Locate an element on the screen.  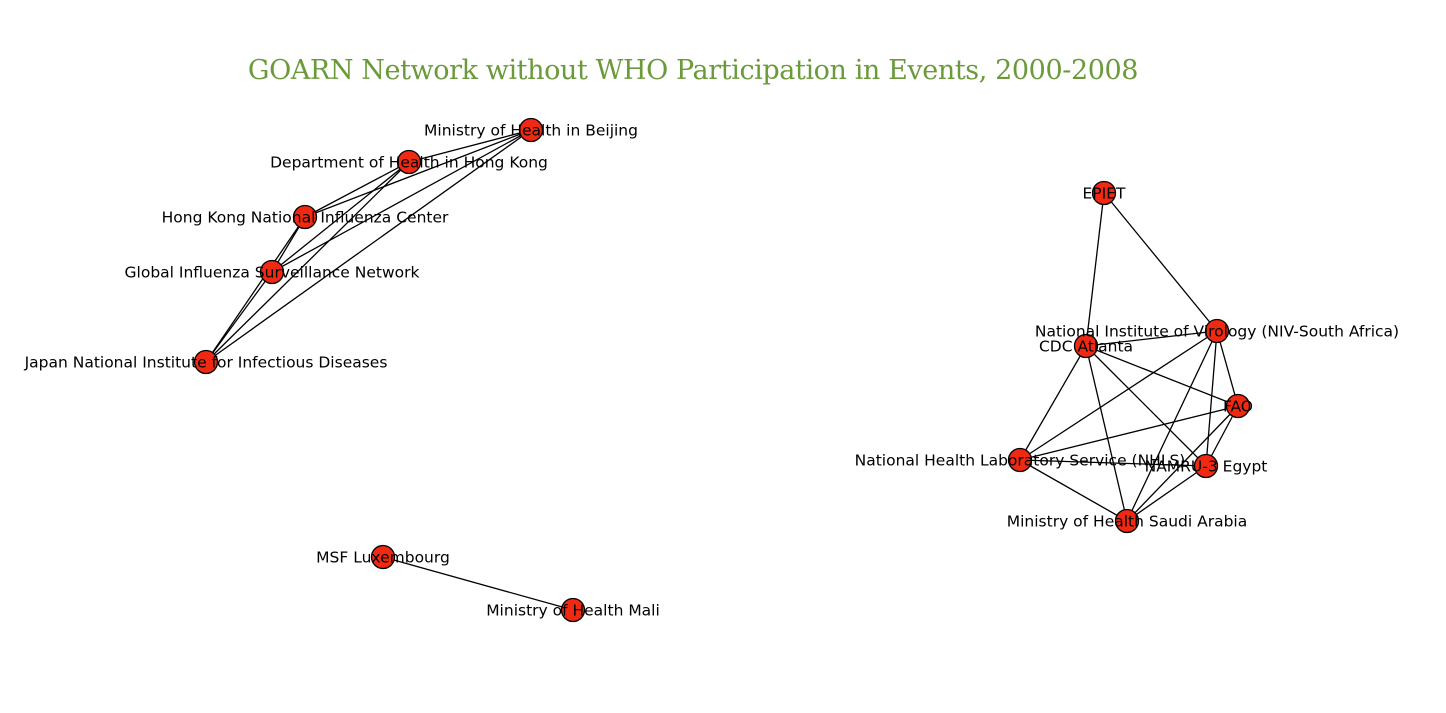
node-hk_doh is located at coordinates (409, 162).